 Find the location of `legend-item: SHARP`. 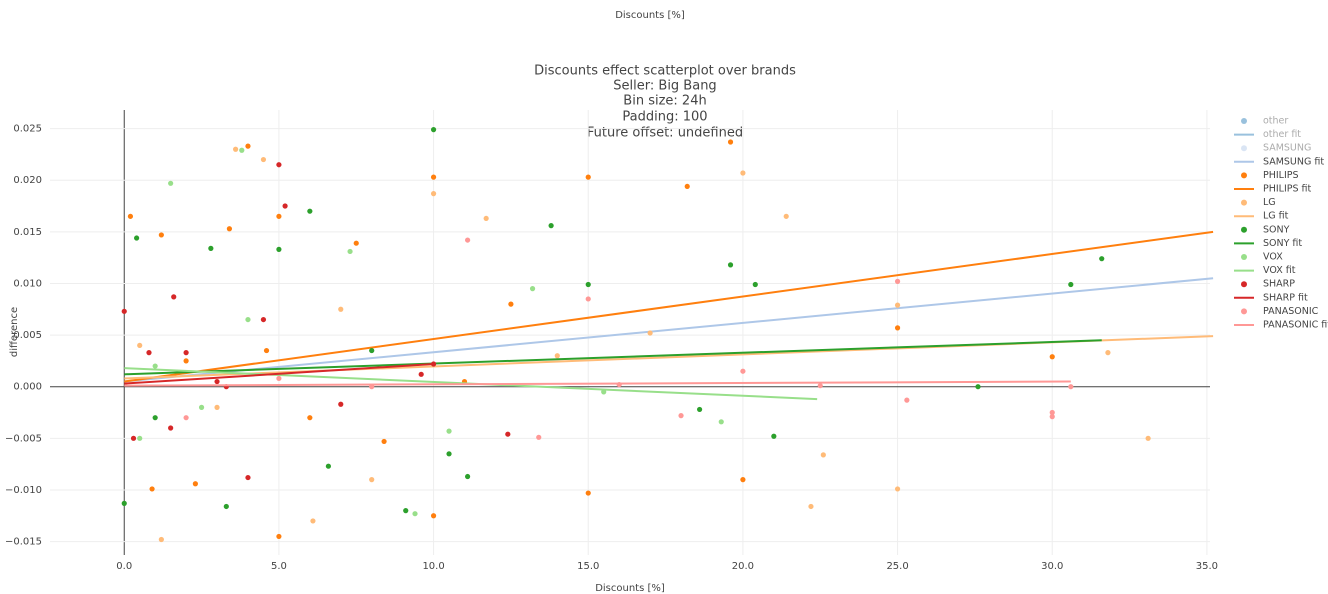

legend-item: SHARP is located at coordinates (1268, 284).